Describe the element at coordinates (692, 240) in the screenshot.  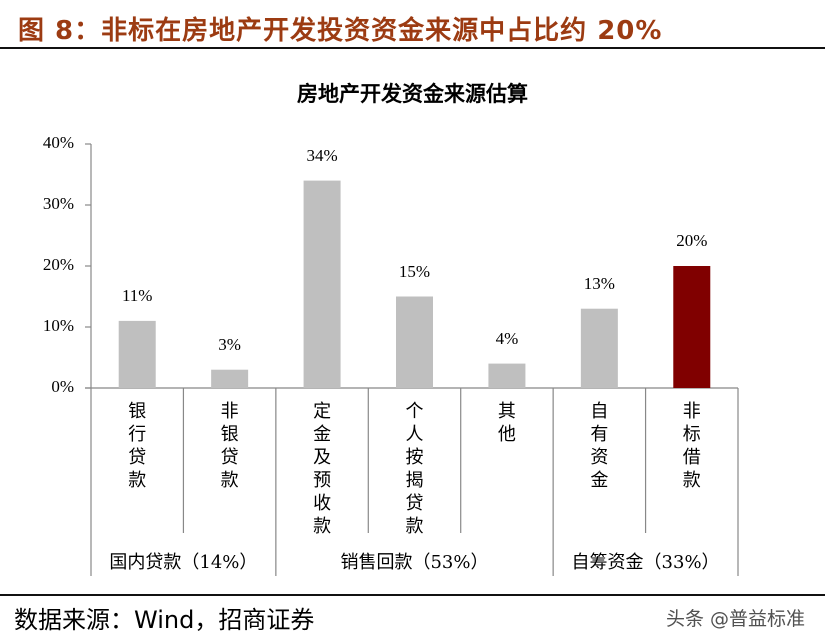
I see `bar-value-label: 20%` at that location.